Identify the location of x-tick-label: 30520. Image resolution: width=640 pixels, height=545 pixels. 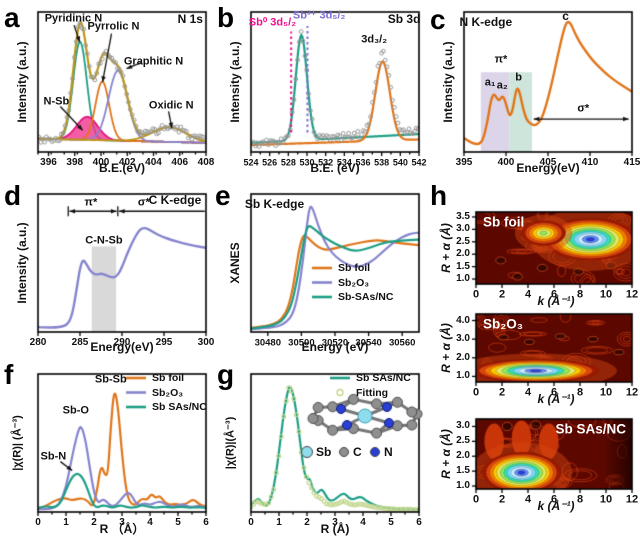
(335, 343).